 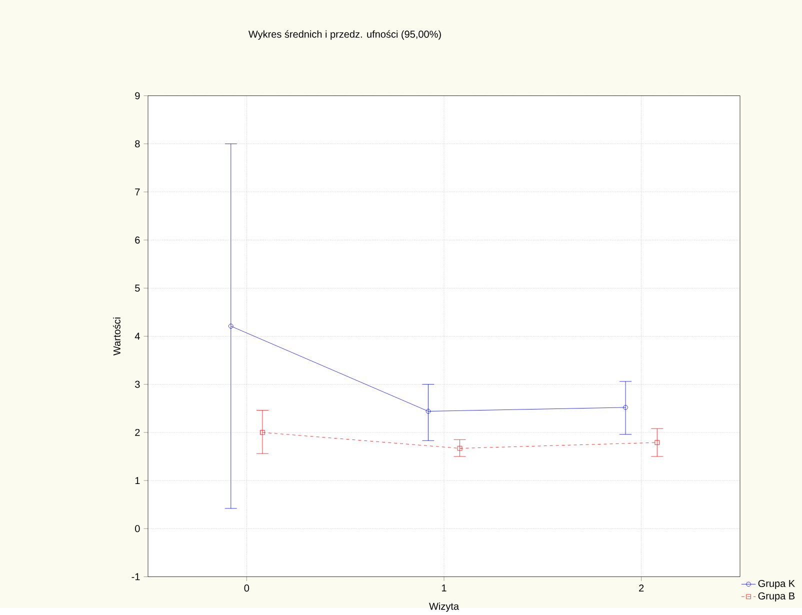 I want to click on y-tick-label: 5, so click(x=137, y=288).